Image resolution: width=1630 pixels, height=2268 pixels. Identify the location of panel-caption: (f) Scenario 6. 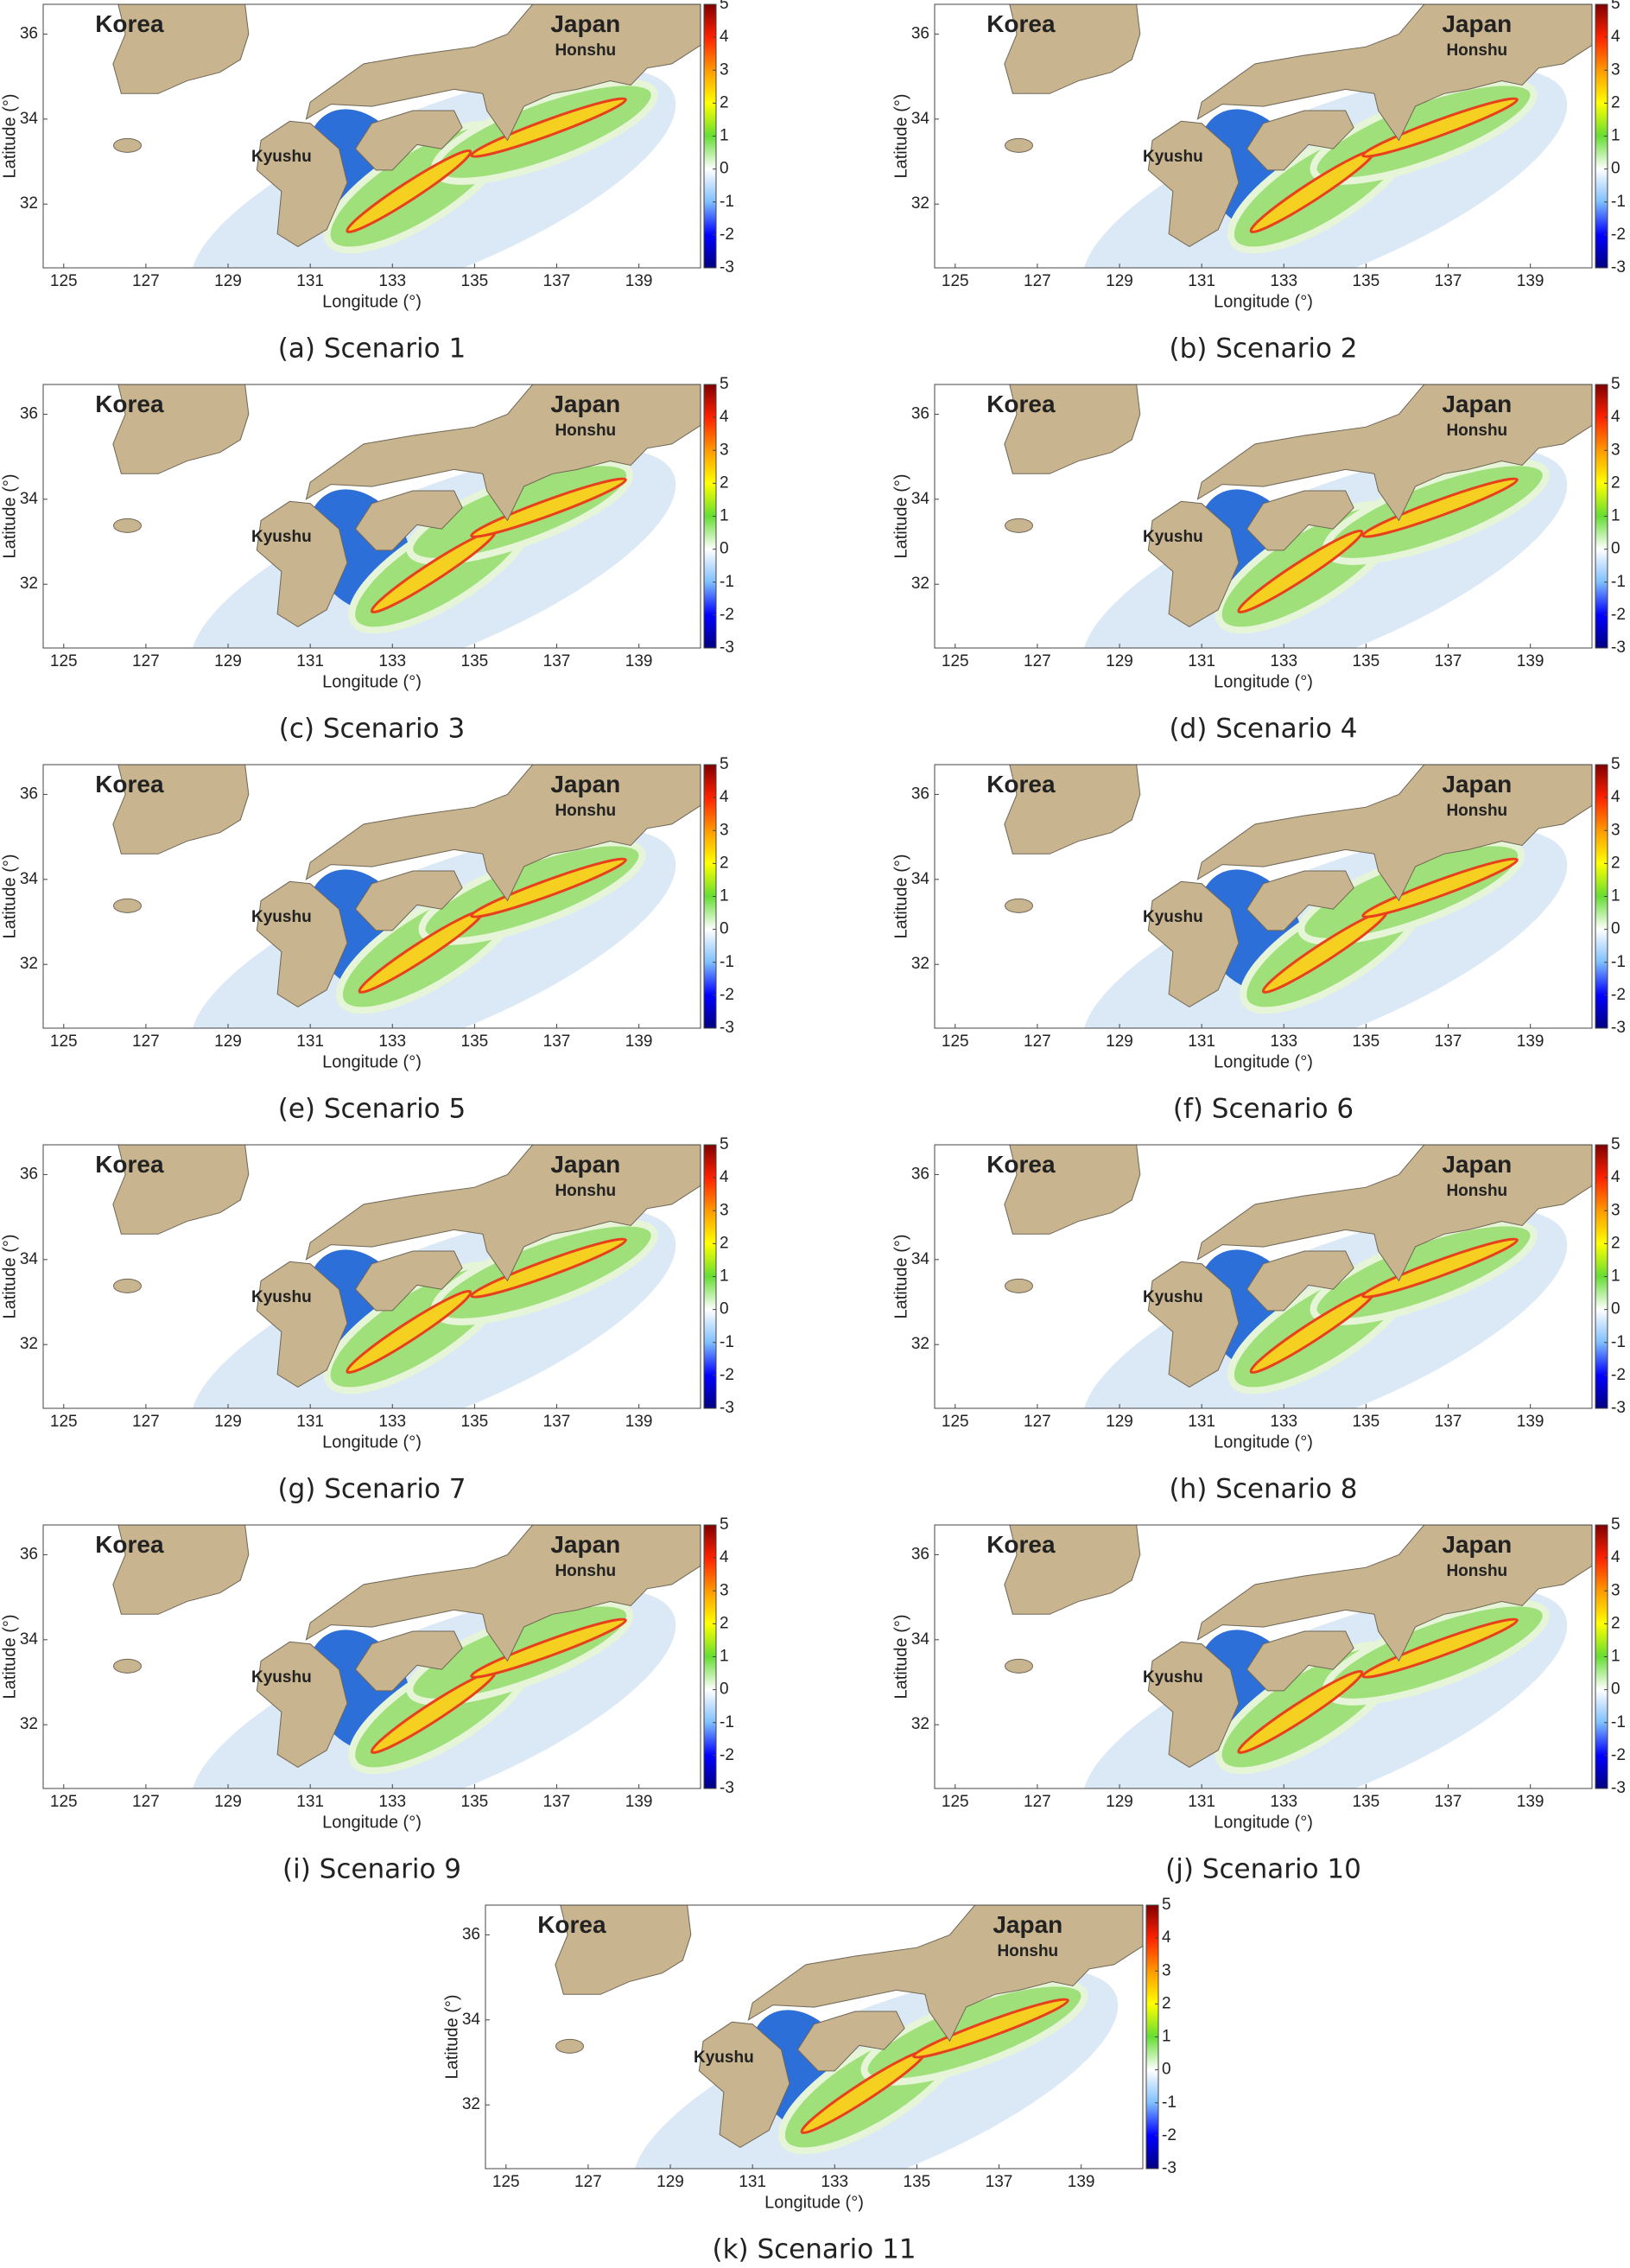
(1263, 1109).